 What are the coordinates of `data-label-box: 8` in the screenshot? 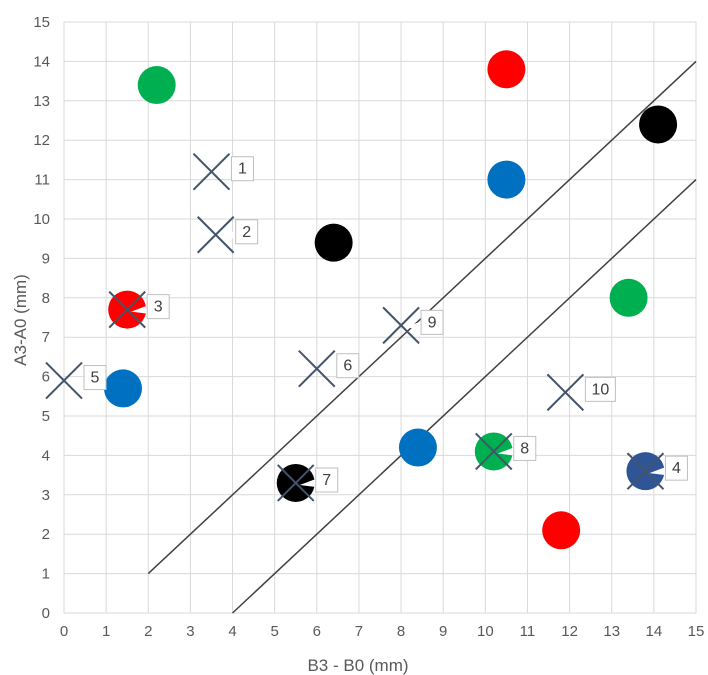 It's located at (517, 448).